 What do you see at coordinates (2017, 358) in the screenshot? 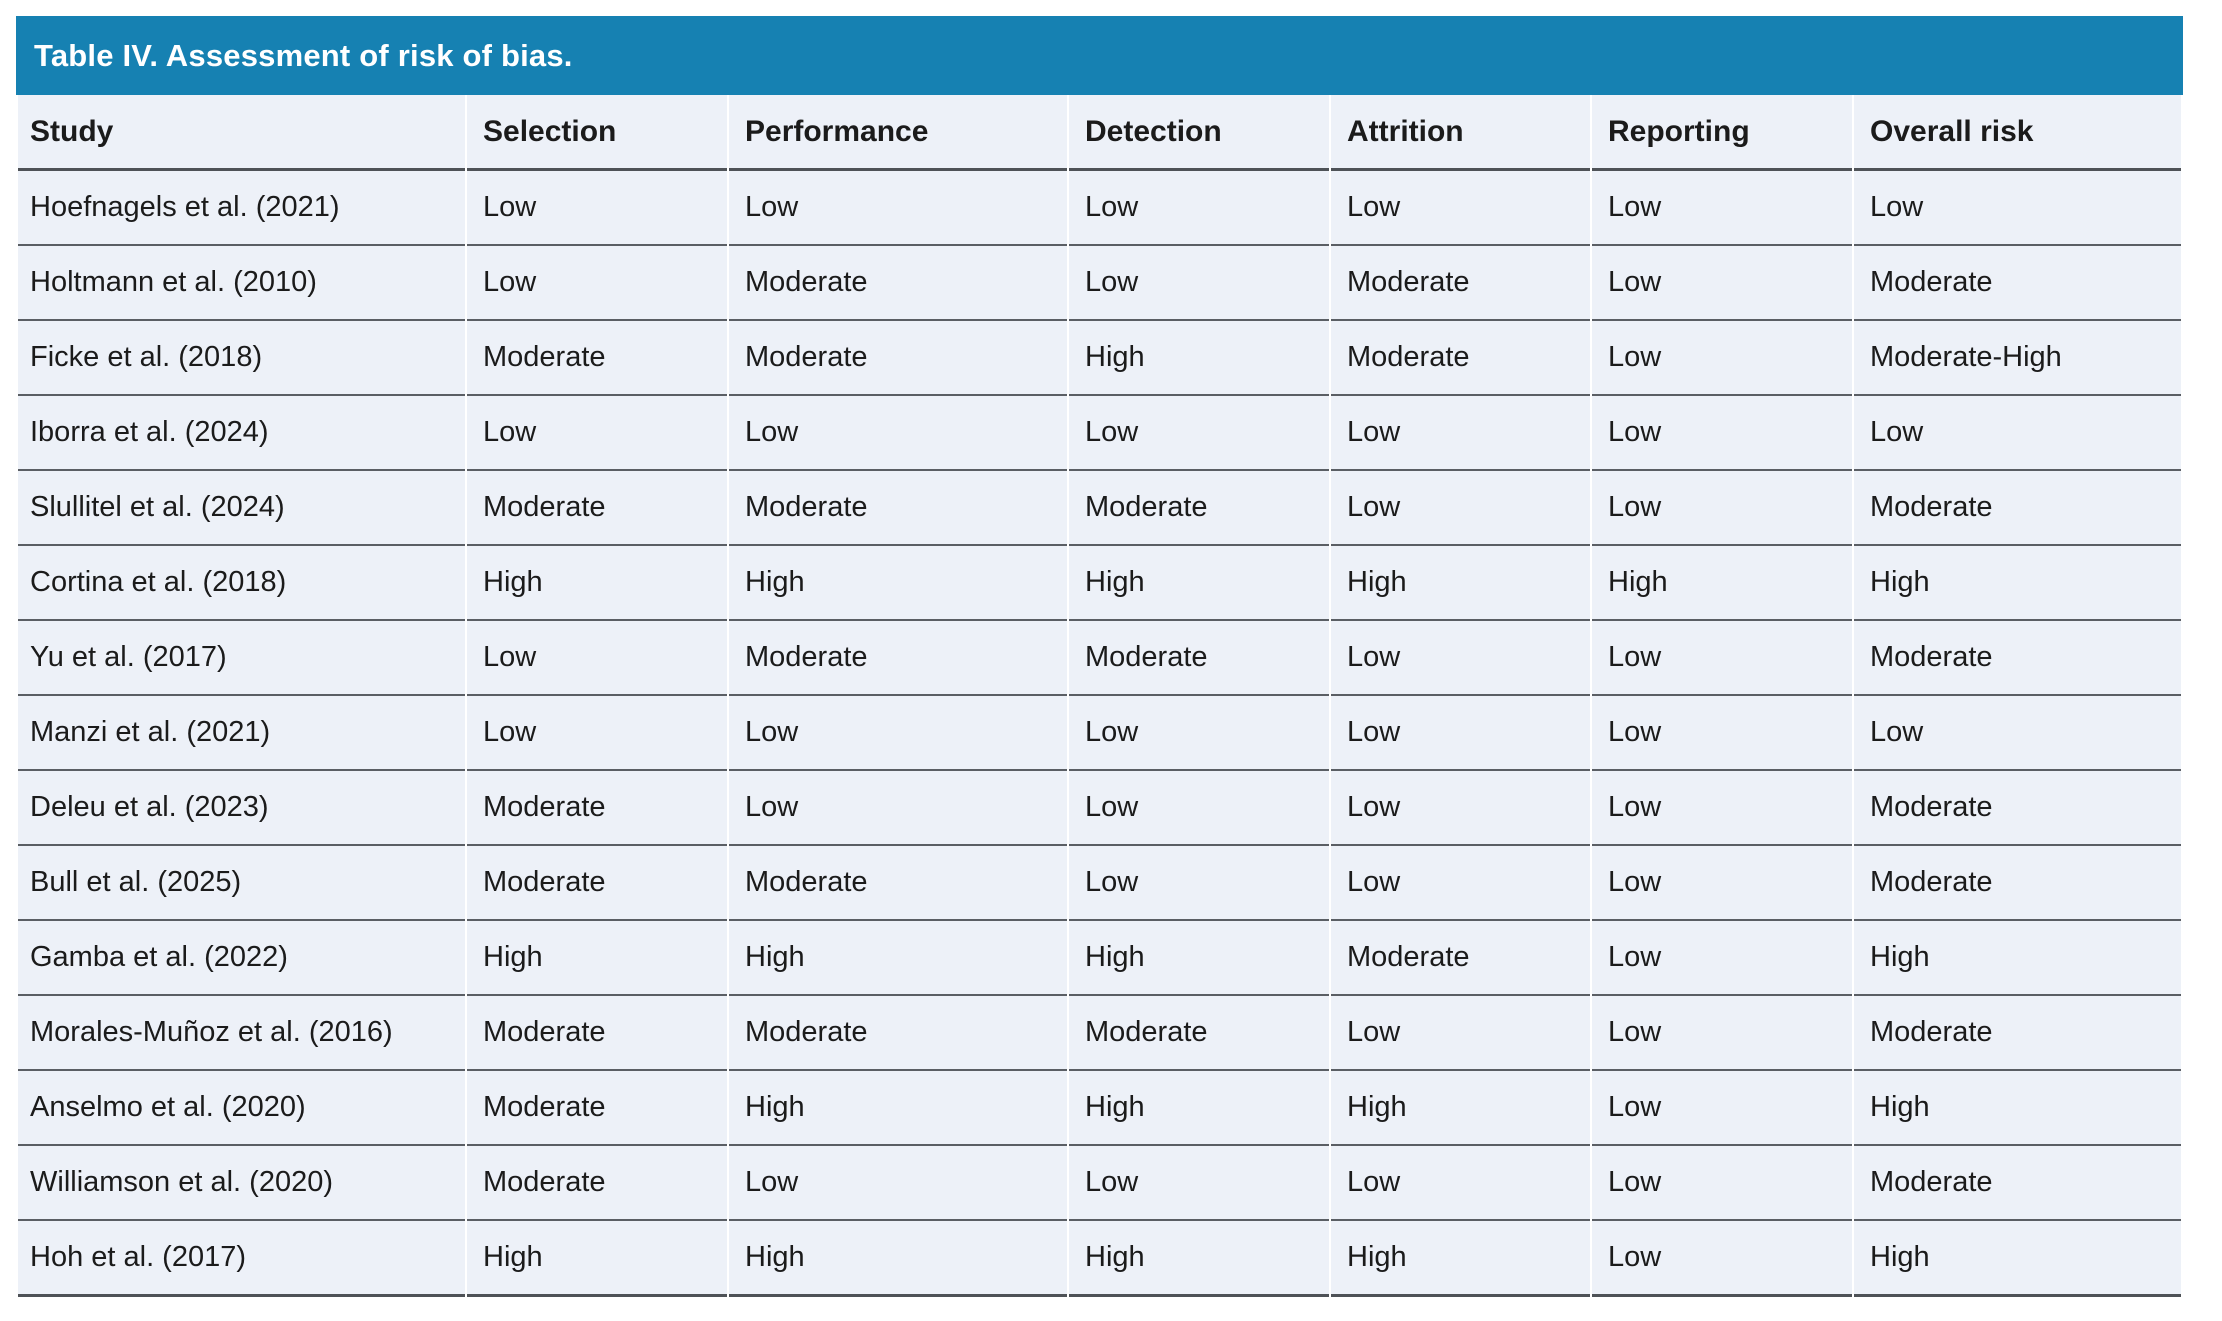
I see `rating-cell: Moderate-High` at bounding box center [2017, 358].